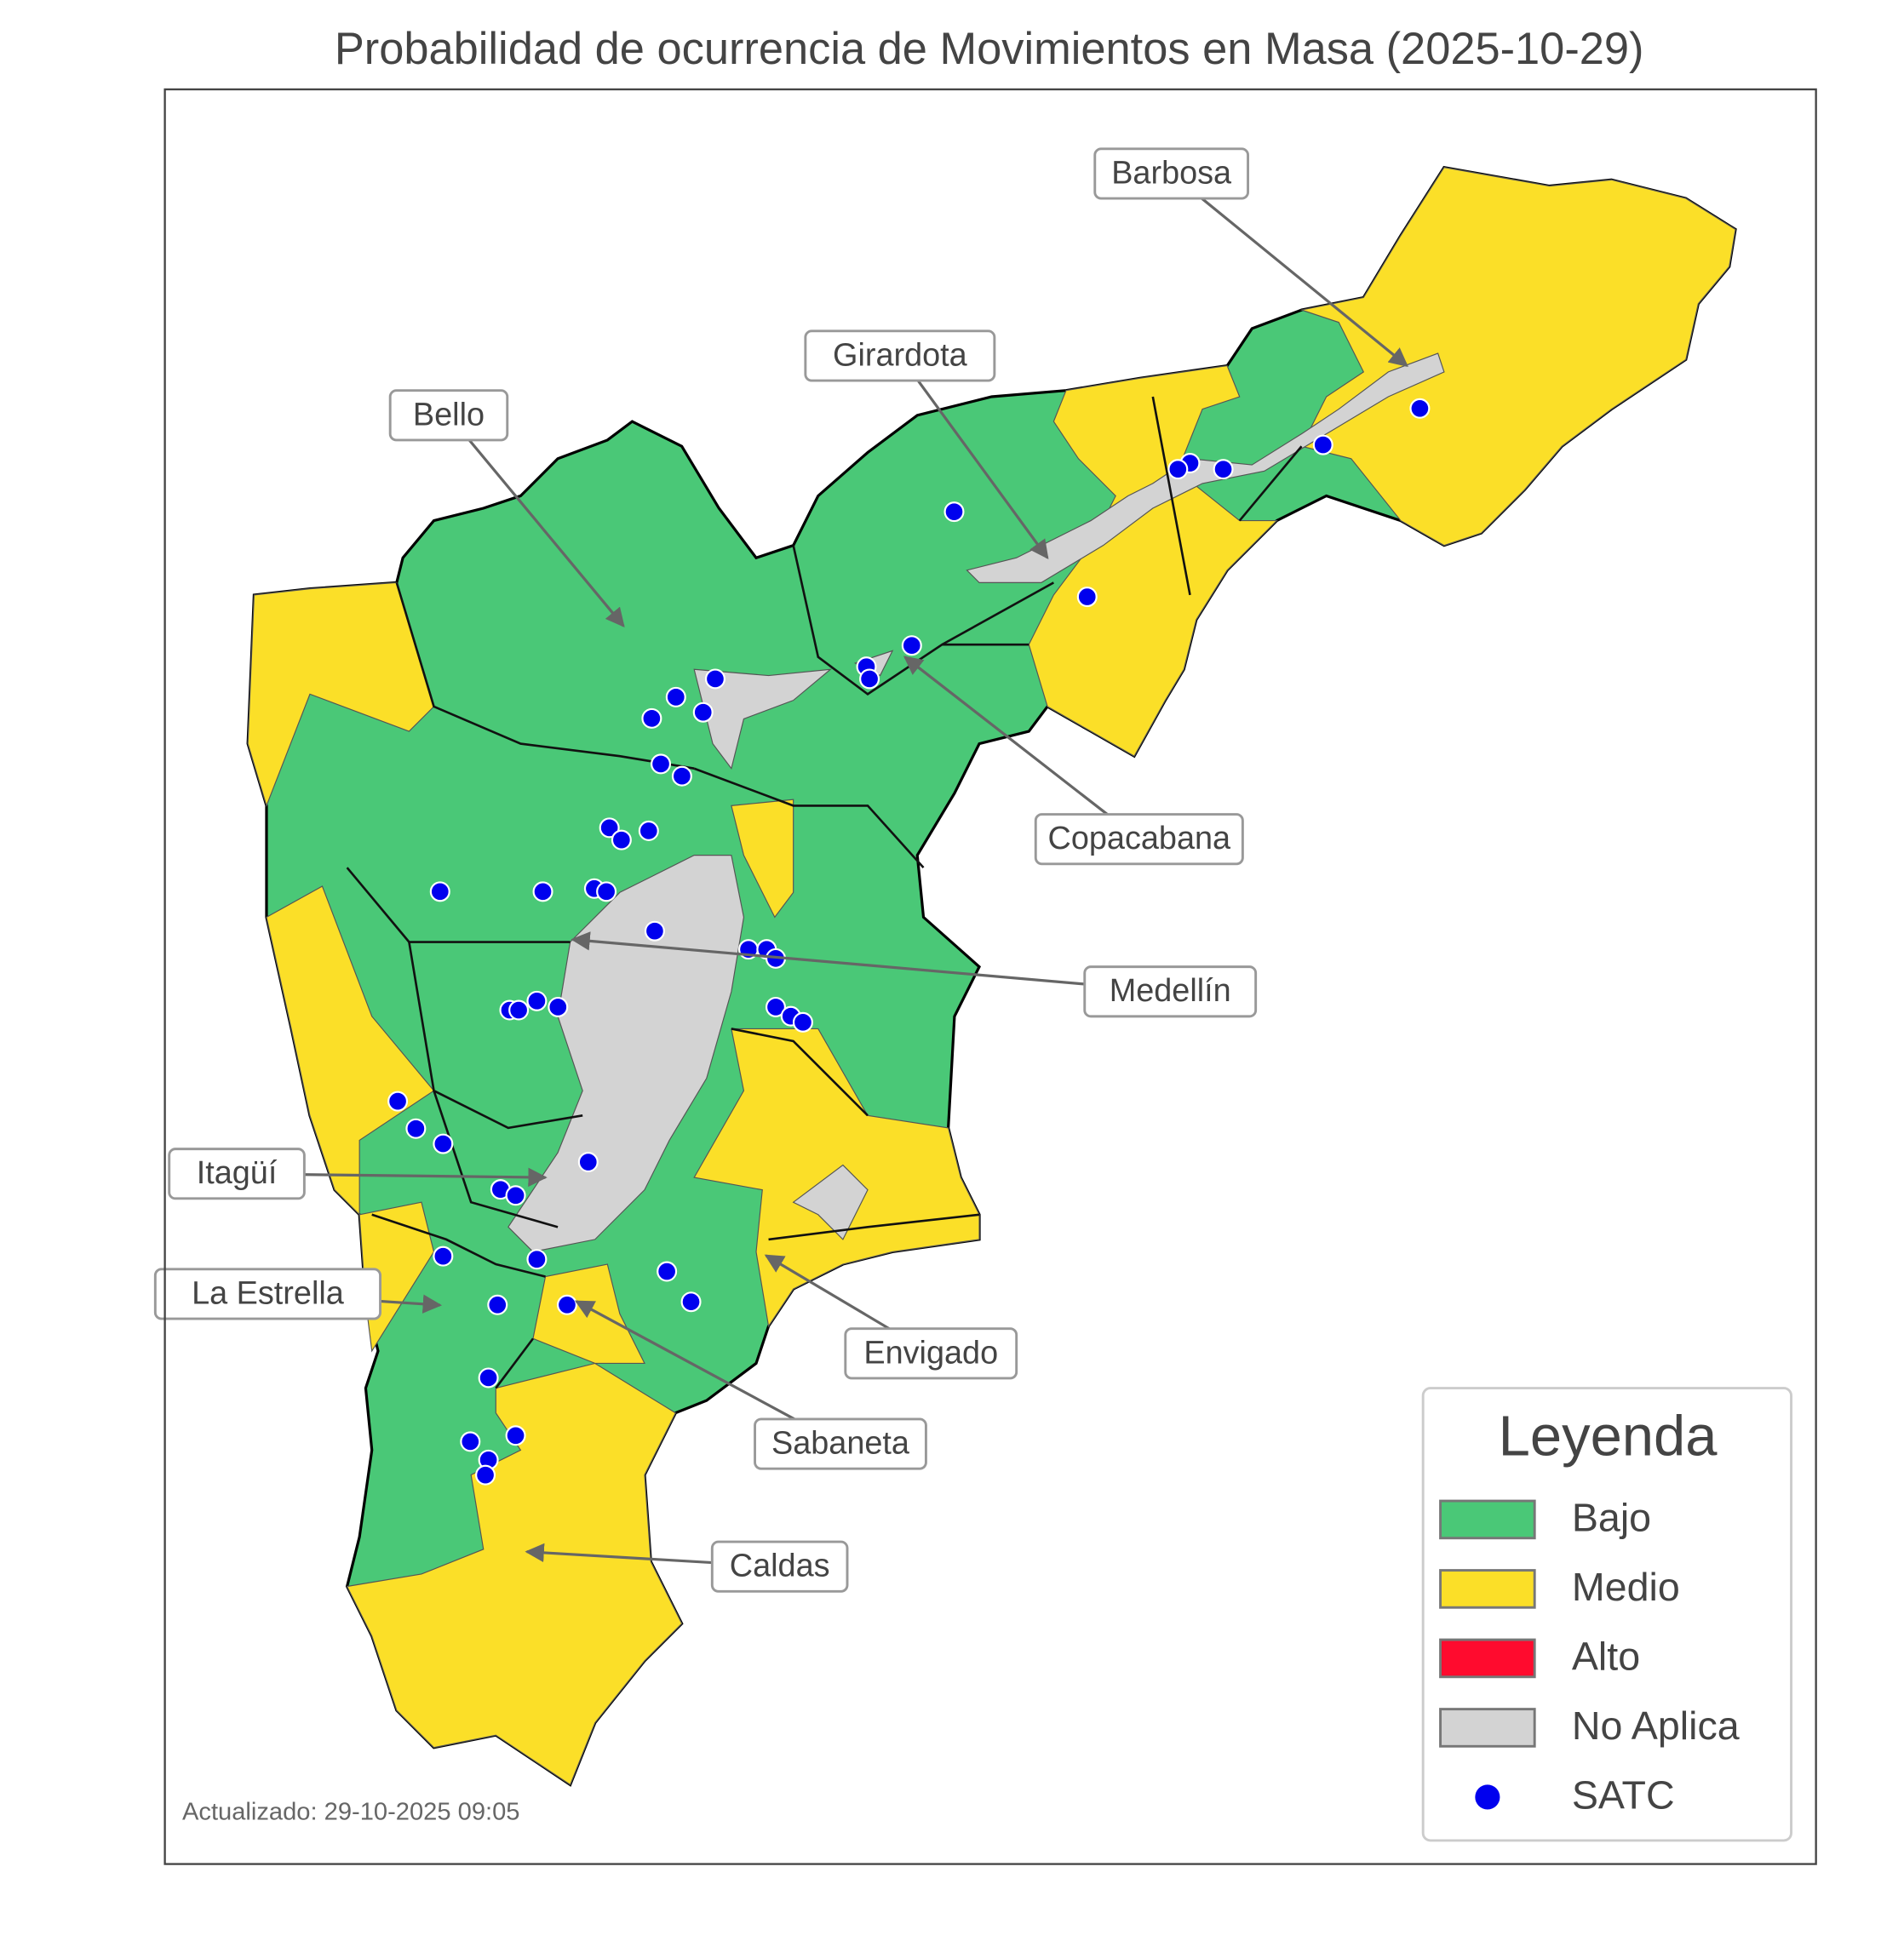  I want to click on legend-label: Bajo, so click(1611, 1518).